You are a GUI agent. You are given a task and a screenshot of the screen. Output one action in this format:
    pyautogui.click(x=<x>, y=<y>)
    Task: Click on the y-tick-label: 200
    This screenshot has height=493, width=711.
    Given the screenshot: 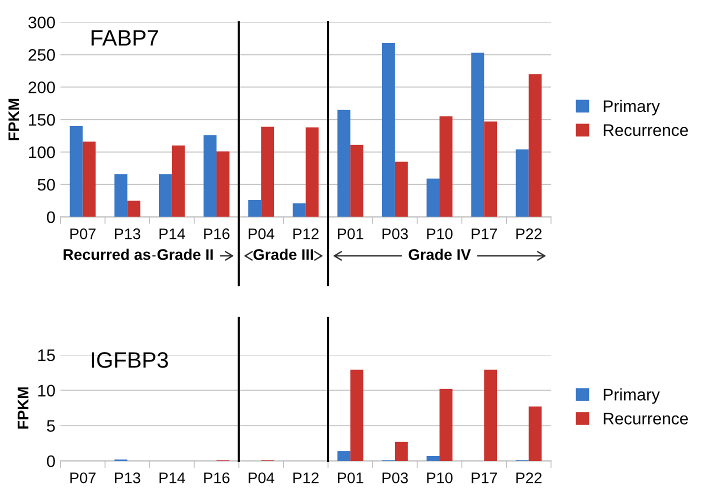 What is the action you would take?
    pyautogui.click(x=41, y=88)
    